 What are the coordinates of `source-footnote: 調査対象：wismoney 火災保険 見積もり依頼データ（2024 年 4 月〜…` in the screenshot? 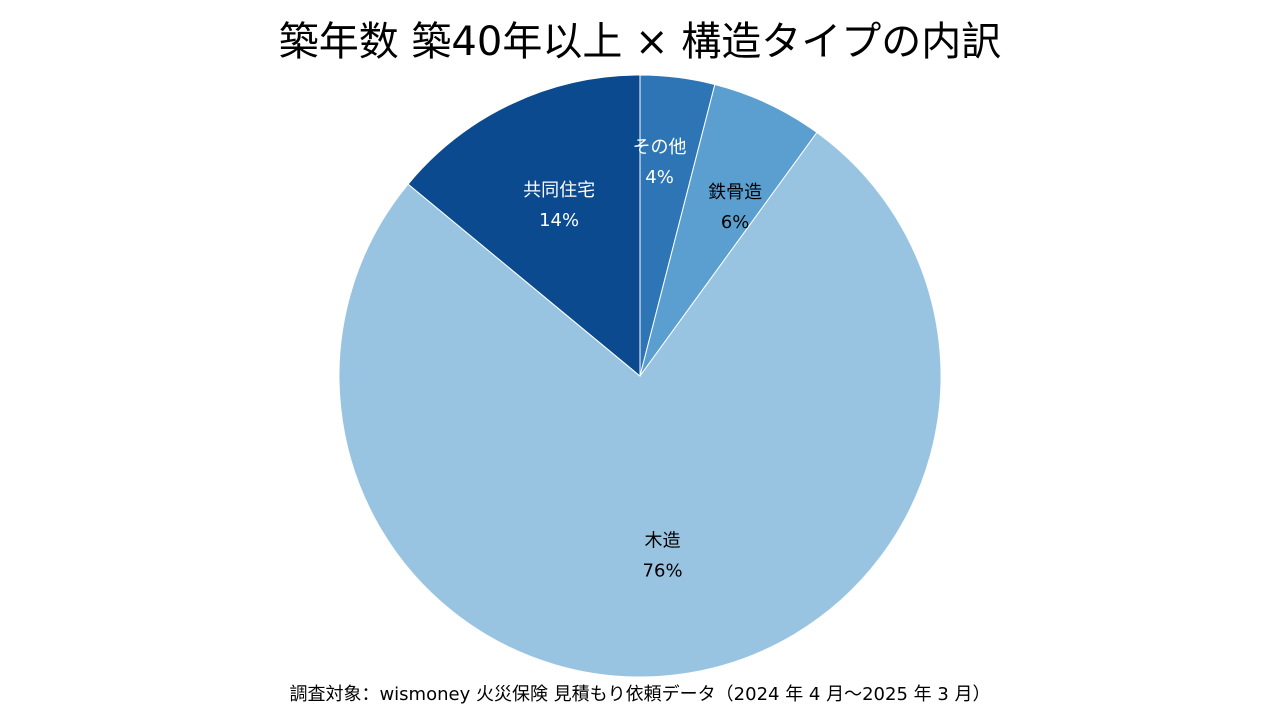 It's located at (640, 694).